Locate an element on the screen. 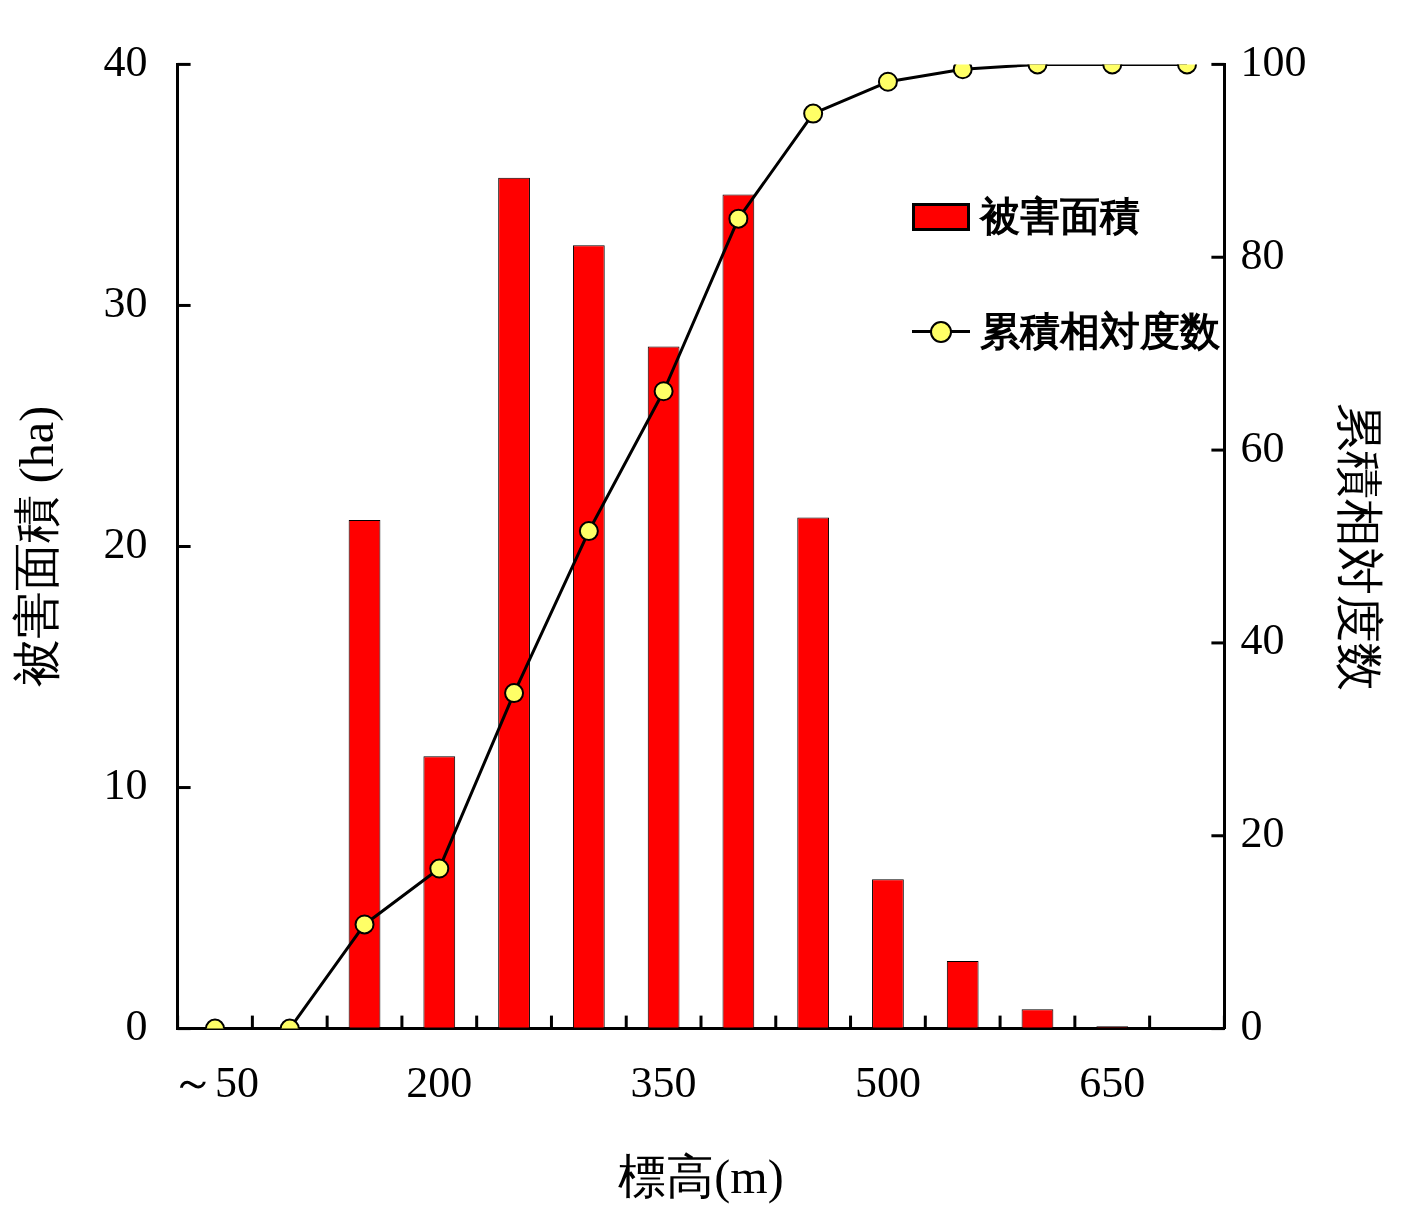 The height and width of the screenshot is (1221, 1406). y2-tick-label: 20 is located at coordinates (1262, 833).